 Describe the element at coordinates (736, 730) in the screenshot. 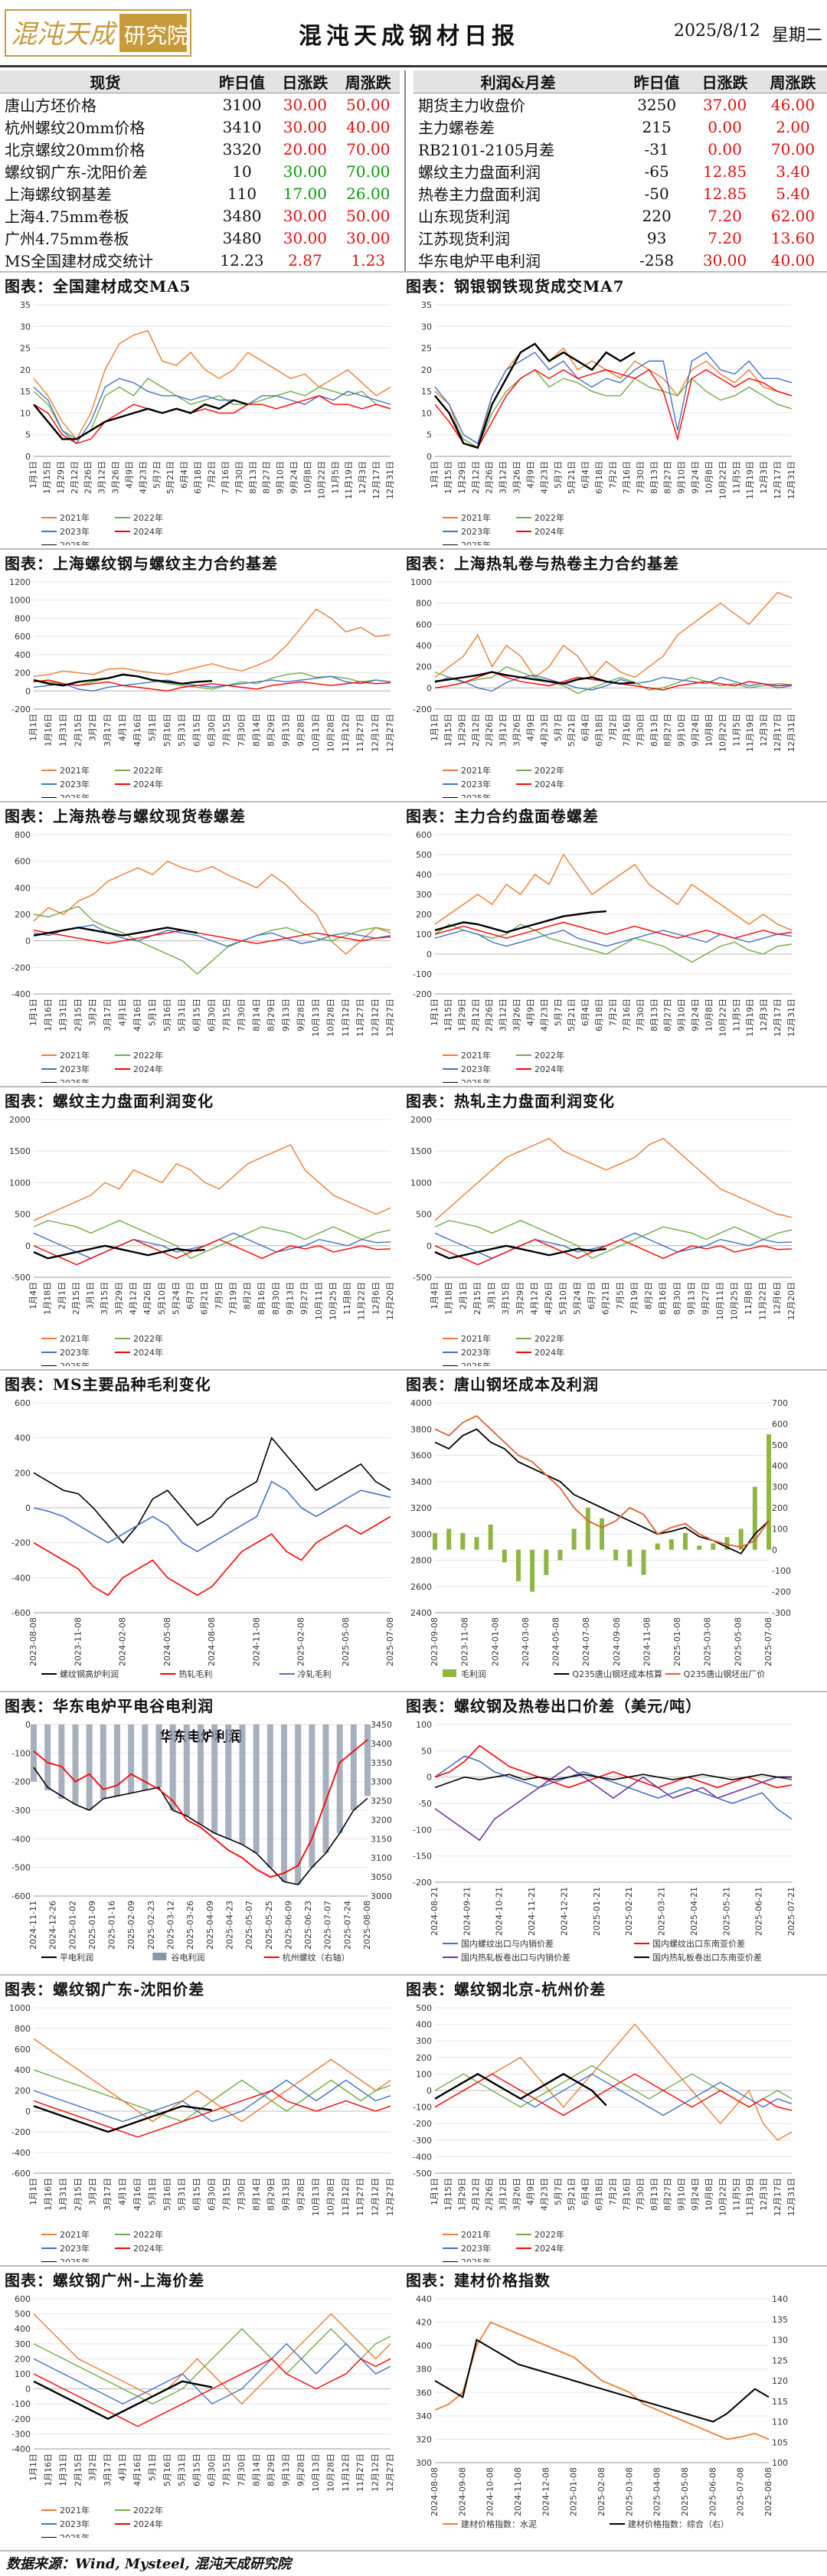

I see `x-tick-label: 11月5日` at that location.